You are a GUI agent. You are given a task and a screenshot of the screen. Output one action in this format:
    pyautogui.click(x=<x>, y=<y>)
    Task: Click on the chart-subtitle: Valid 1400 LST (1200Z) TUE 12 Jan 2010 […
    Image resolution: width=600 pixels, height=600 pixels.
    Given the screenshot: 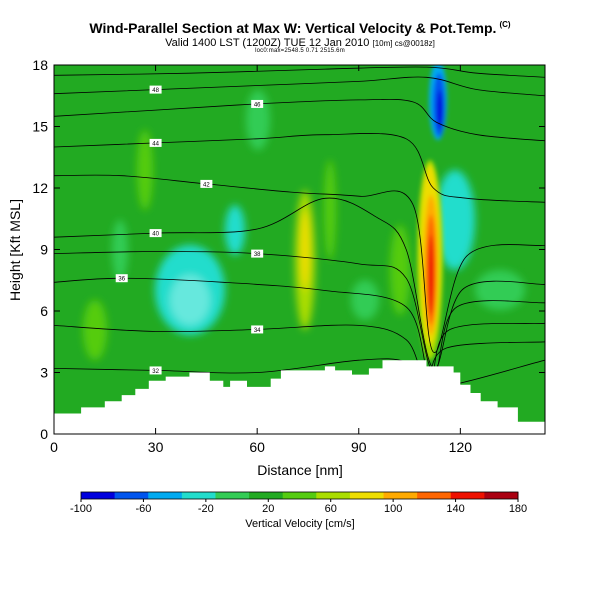 What is the action you would take?
    pyautogui.click(x=300, y=43)
    